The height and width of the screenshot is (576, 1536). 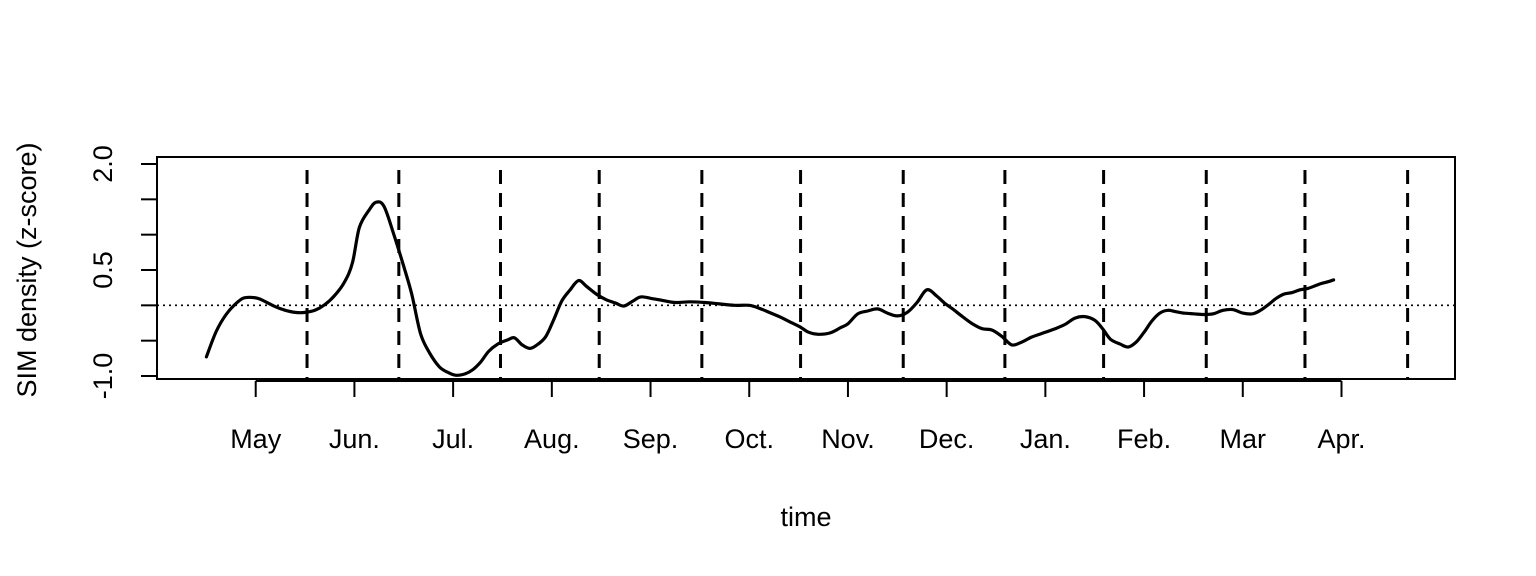 What do you see at coordinates (651, 439) in the screenshot?
I see `x-tick-label: Sep.` at bounding box center [651, 439].